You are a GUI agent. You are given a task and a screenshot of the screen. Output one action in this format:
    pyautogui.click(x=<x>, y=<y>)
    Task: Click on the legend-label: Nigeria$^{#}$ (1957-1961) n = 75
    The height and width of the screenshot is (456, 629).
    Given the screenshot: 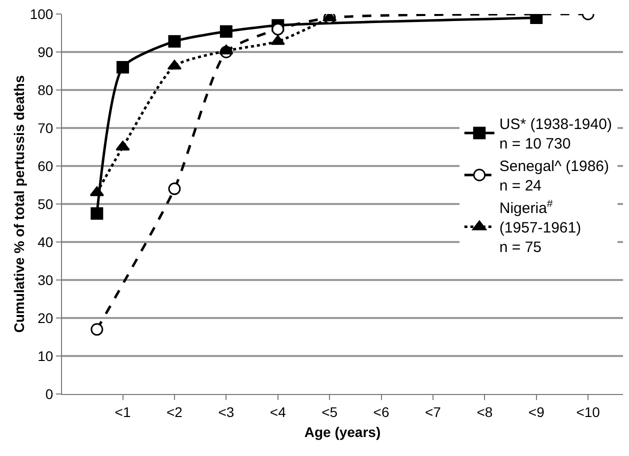 What is the action you would take?
    pyautogui.click(x=540, y=227)
    